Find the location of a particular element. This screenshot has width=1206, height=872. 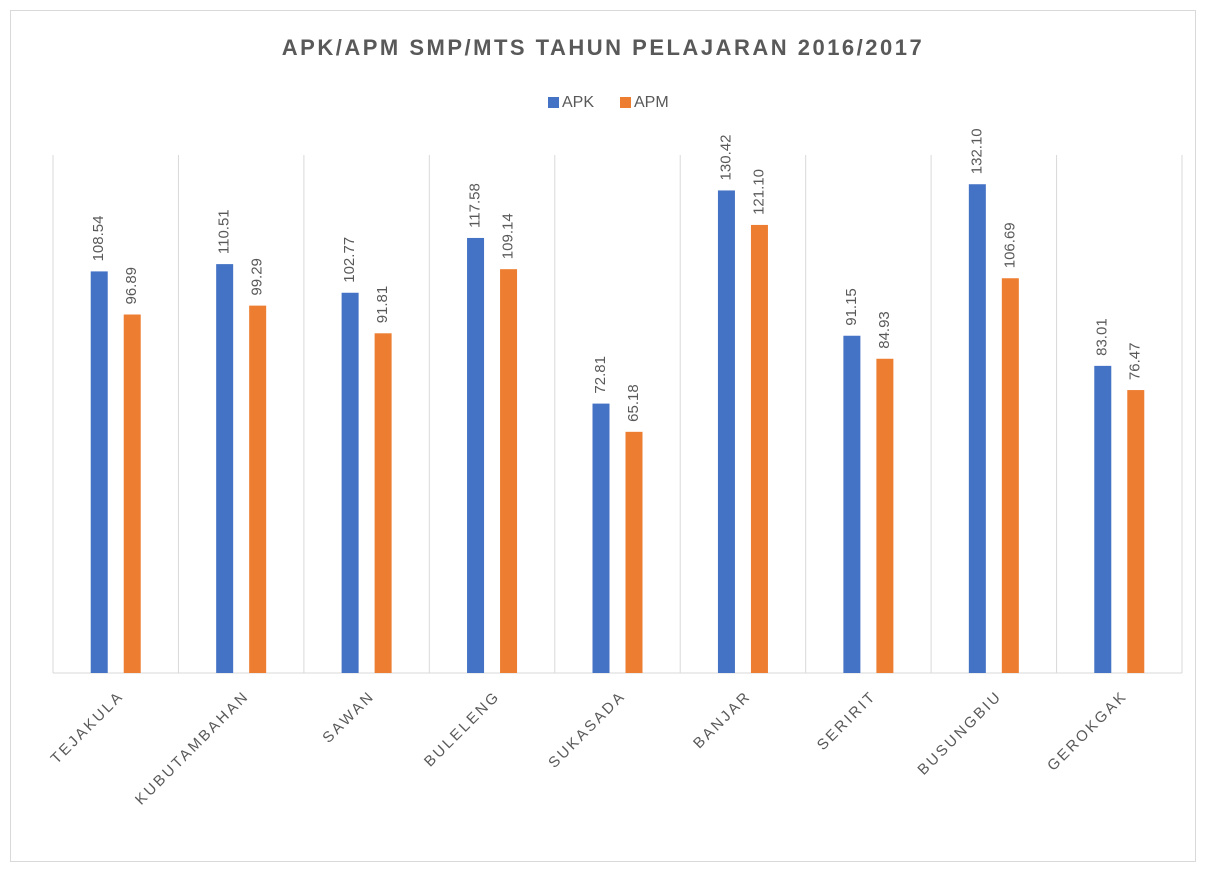

data-label: 65.18 is located at coordinates (633, 403).